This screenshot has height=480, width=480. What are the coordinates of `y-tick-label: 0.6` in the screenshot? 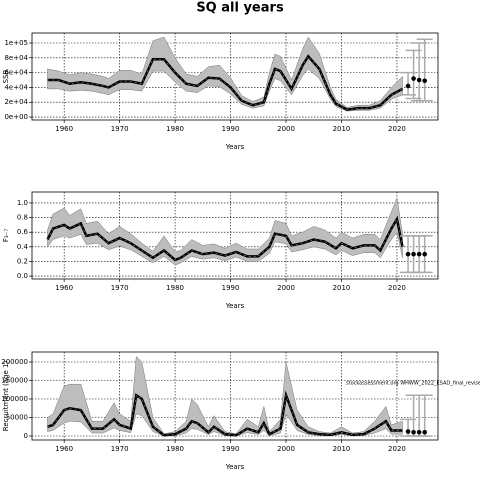 It's located at (23, 232).